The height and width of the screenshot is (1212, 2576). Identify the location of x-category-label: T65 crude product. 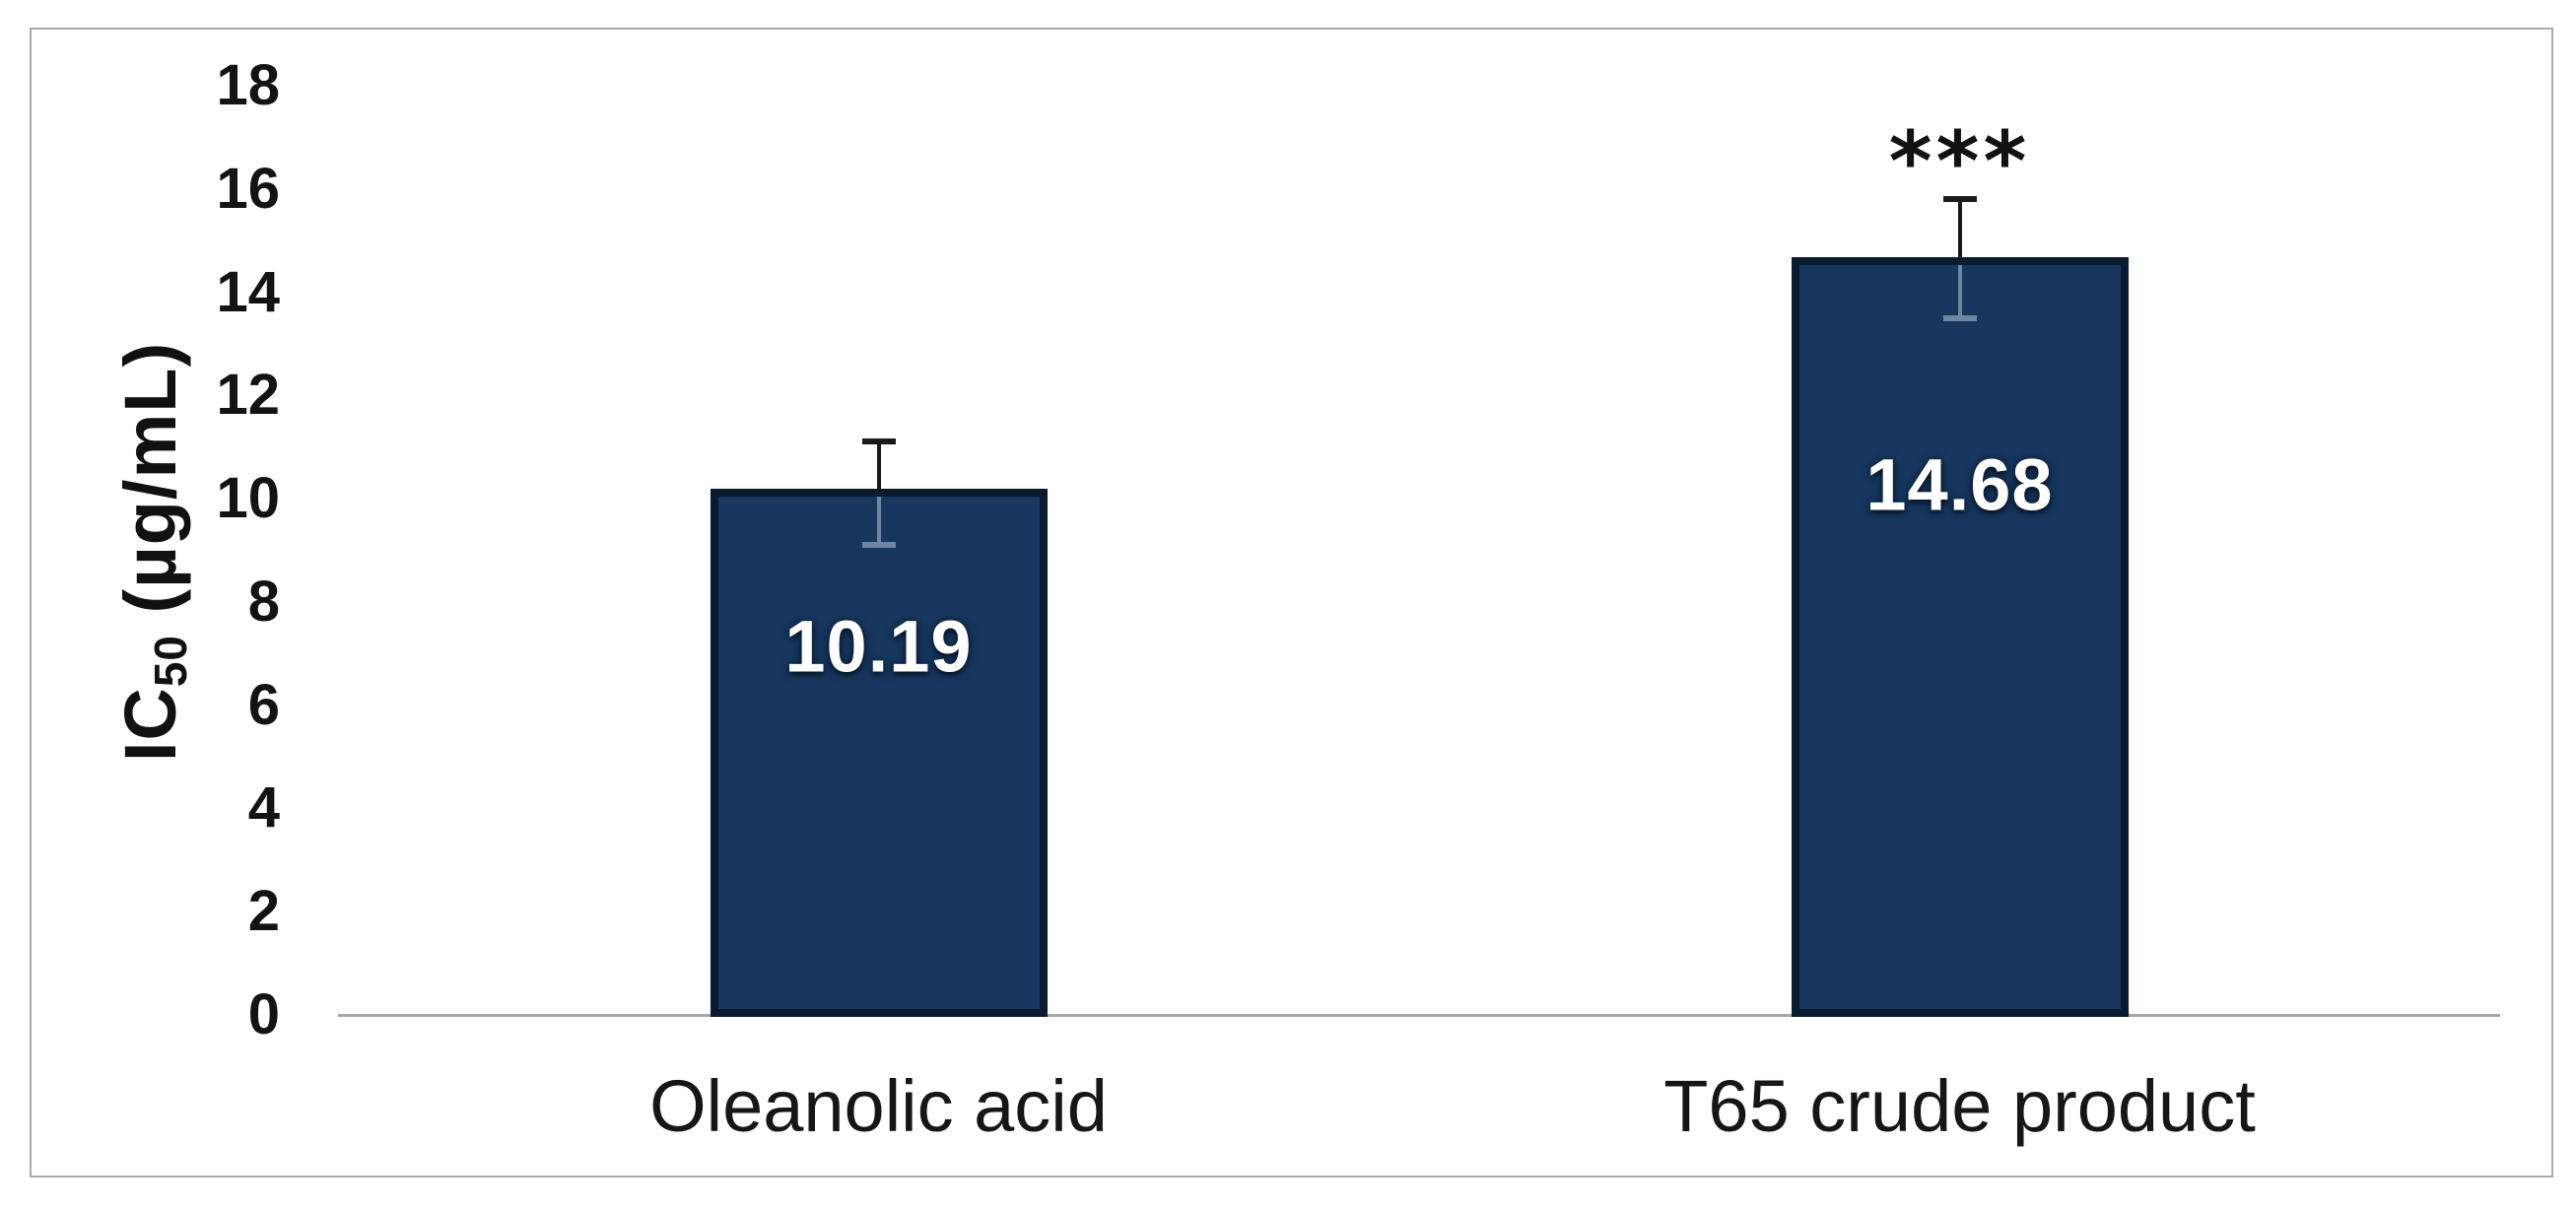
(1960, 1106).